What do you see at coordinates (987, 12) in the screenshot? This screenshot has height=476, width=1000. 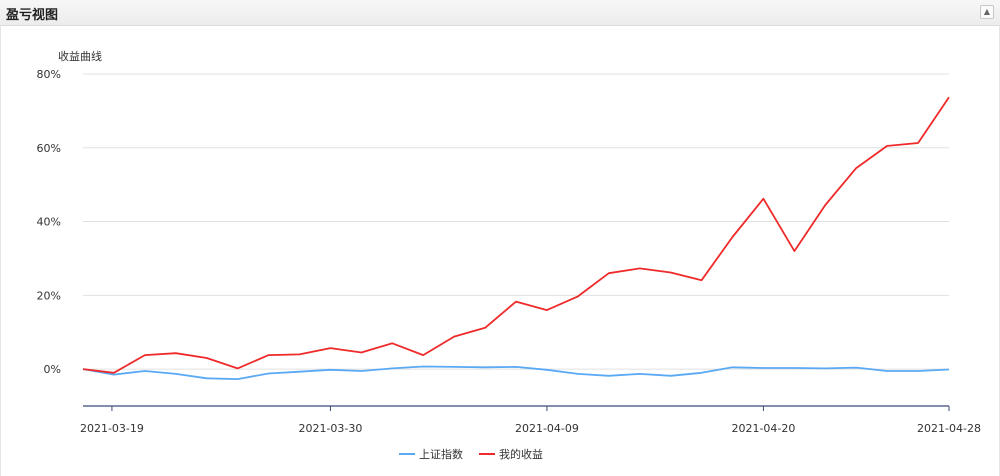 I see `chevron-up-icon: ▲` at bounding box center [987, 12].